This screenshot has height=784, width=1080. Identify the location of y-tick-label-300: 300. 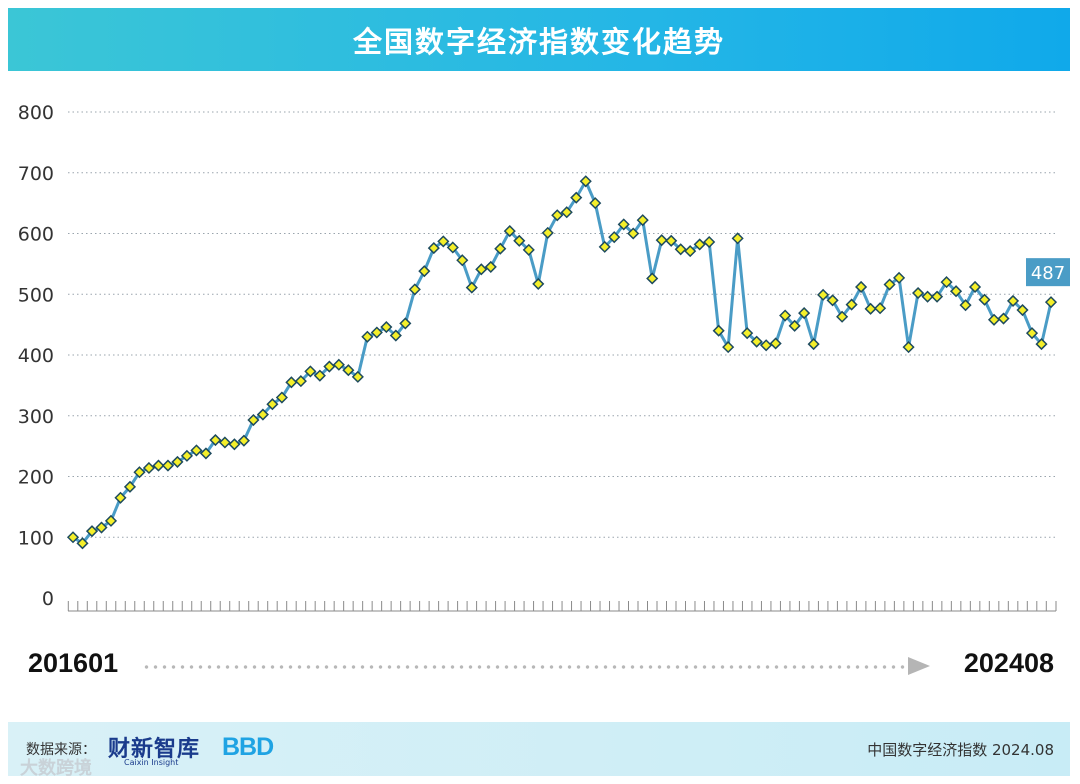
(36, 417).